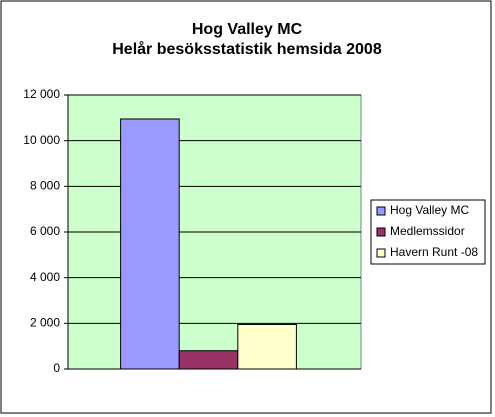 This screenshot has height=417, width=495. What do you see at coordinates (247, 29) in the screenshot?
I see `chart-title: Hog Valley MC` at bounding box center [247, 29].